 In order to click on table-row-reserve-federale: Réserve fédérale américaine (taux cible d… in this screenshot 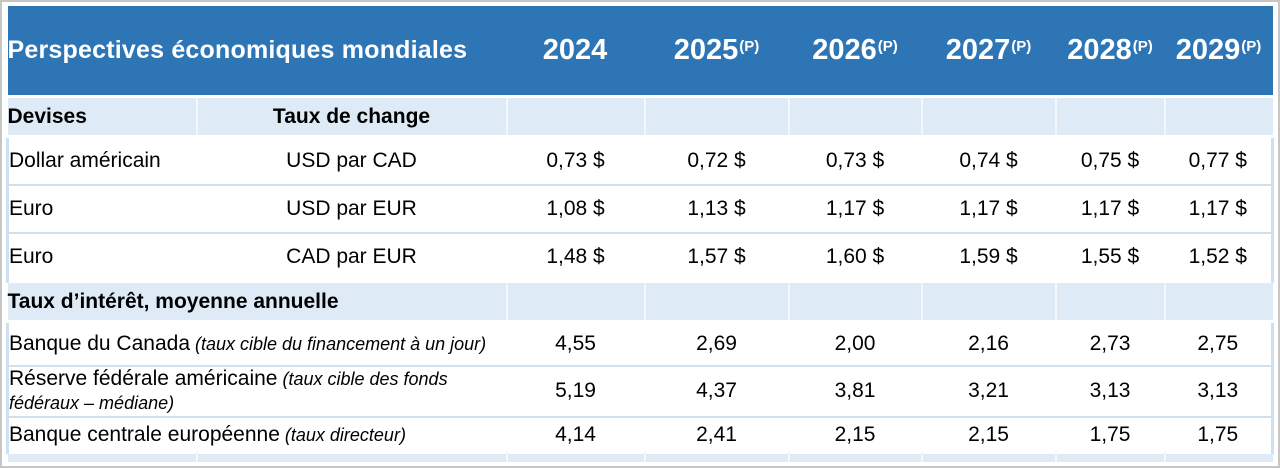, I will do `click(639, 391)`.